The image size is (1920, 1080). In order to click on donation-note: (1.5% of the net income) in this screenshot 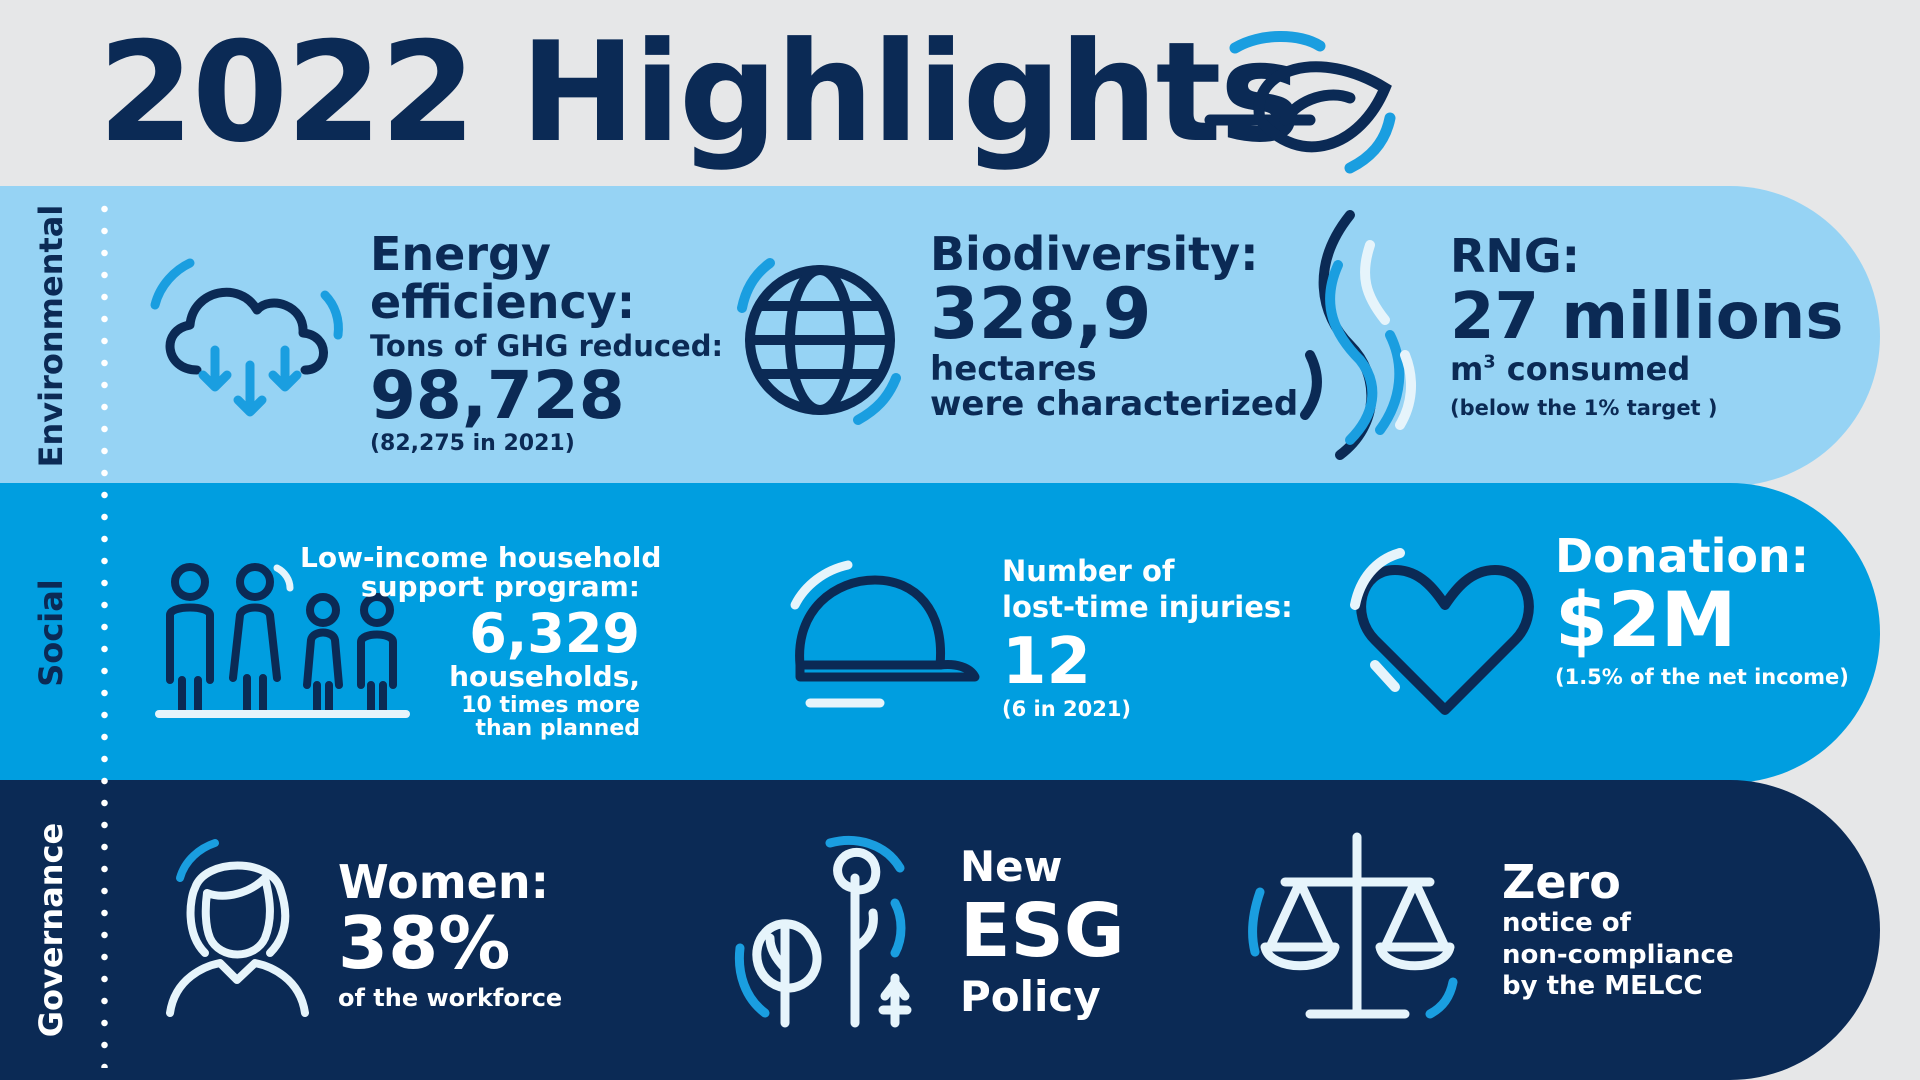, I will do `click(1702, 677)`.